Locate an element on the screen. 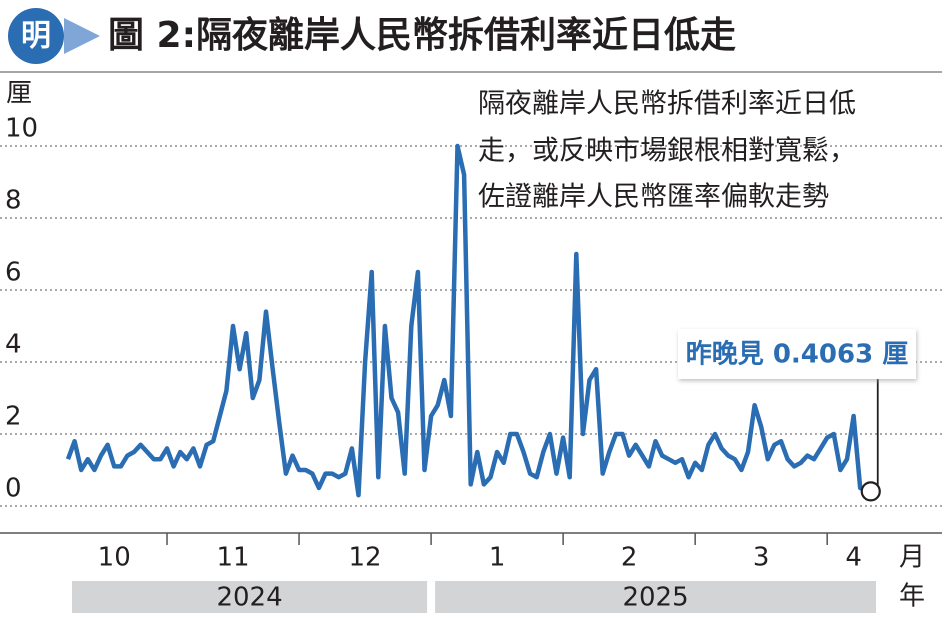  y-tick-label: 2 is located at coordinates (13, 417).